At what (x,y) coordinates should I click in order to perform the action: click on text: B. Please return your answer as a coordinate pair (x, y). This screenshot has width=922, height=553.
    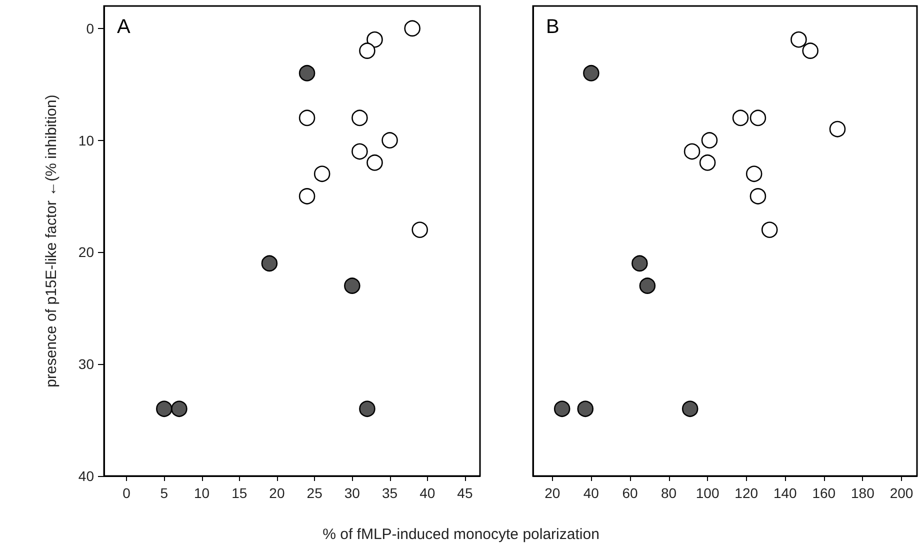
    Looking at the image, I should click on (553, 27).